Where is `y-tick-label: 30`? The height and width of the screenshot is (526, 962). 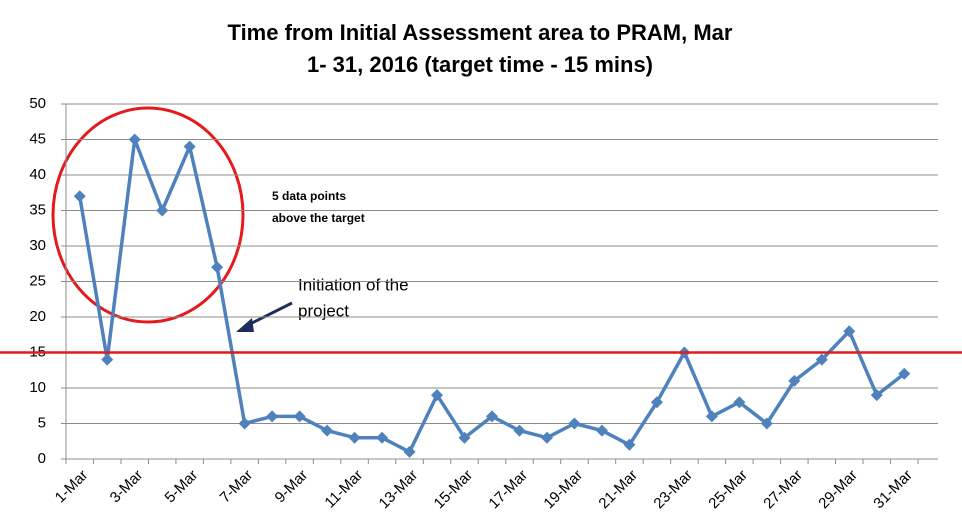
y-tick-label: 30 is located at coordinates (37, 245).